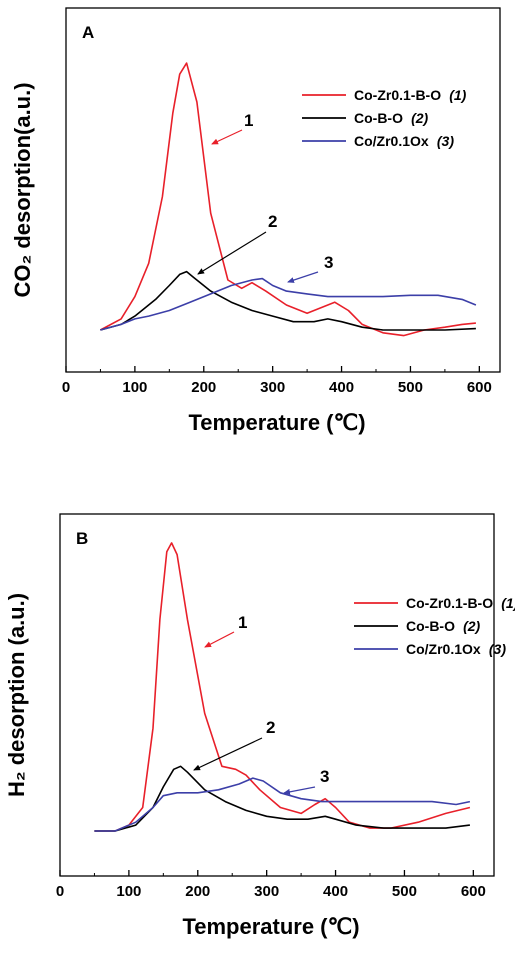 The image size is (515, 953). I want to click on y-axis-title: H₂ desorption (a.u.), so click(16, 695).